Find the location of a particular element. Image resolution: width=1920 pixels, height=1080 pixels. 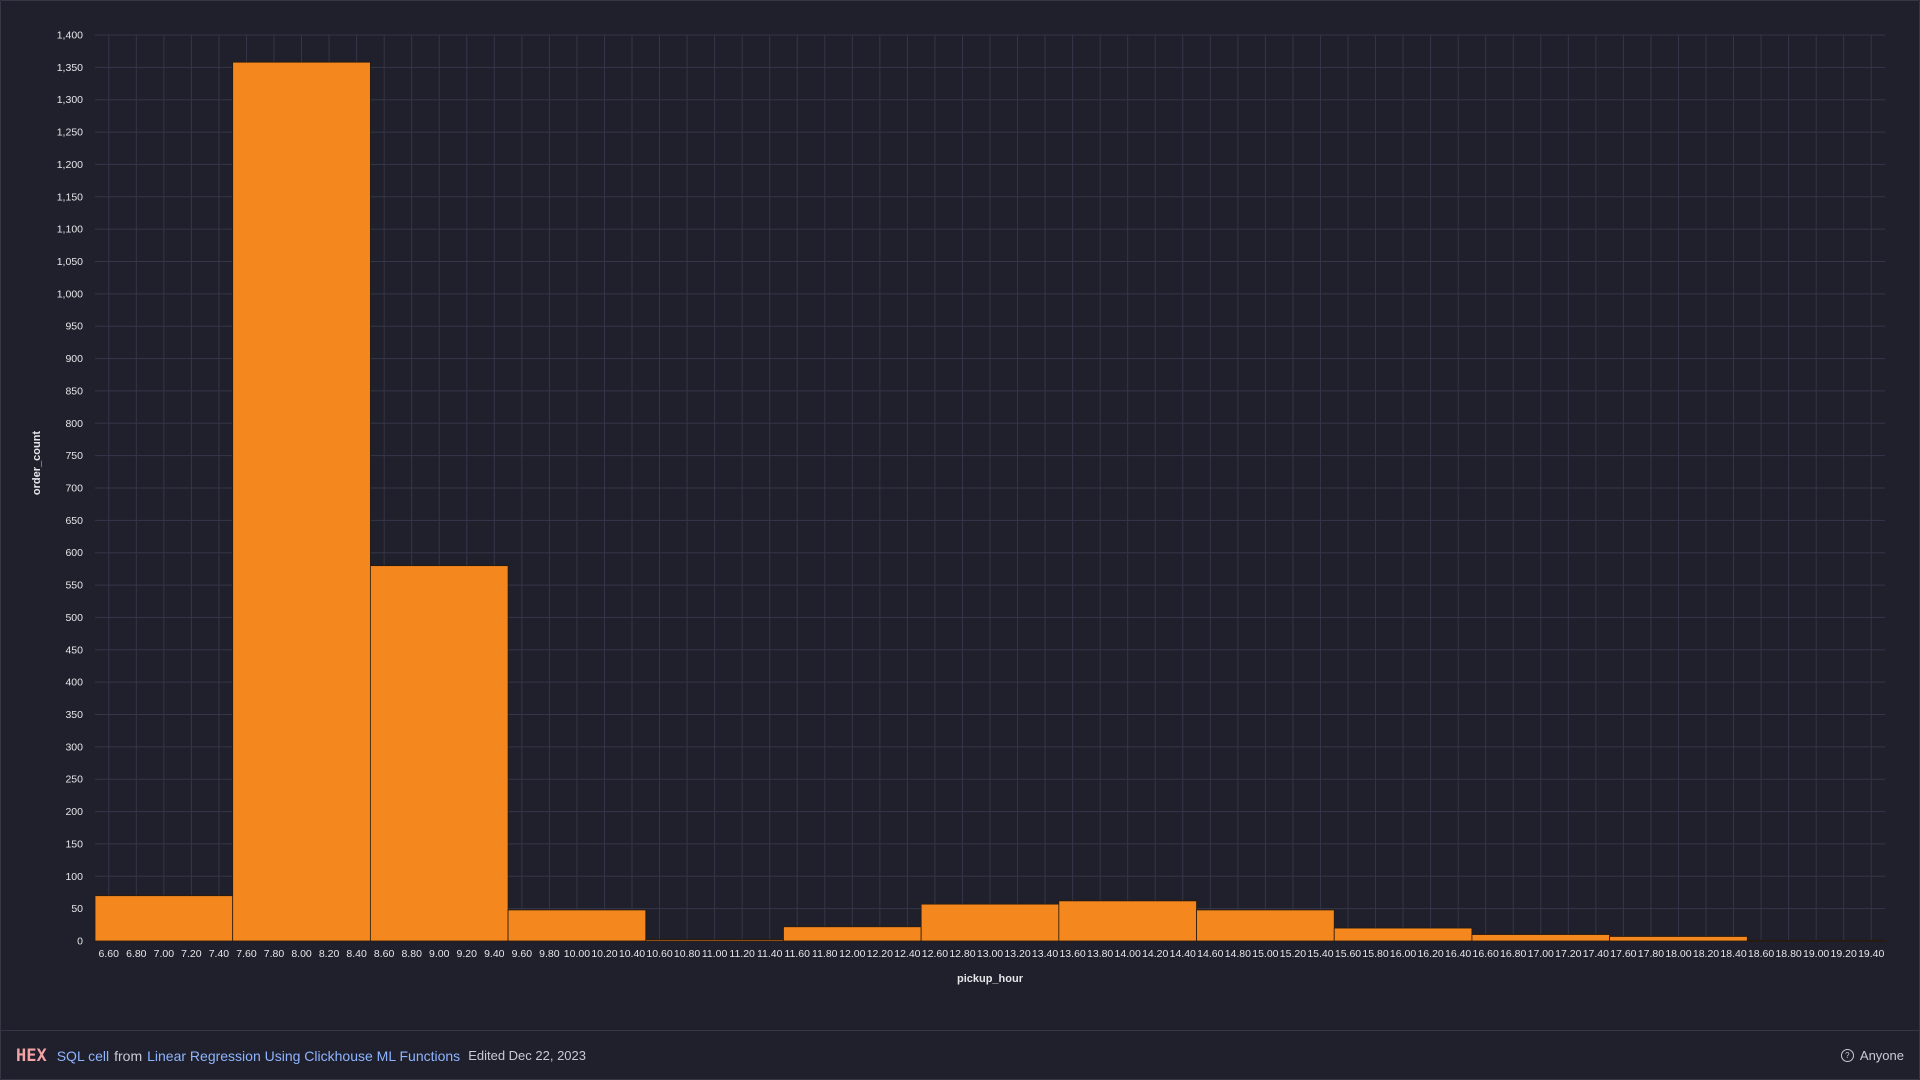

hex-logo: HEX is located at coordinates (31, 1055).